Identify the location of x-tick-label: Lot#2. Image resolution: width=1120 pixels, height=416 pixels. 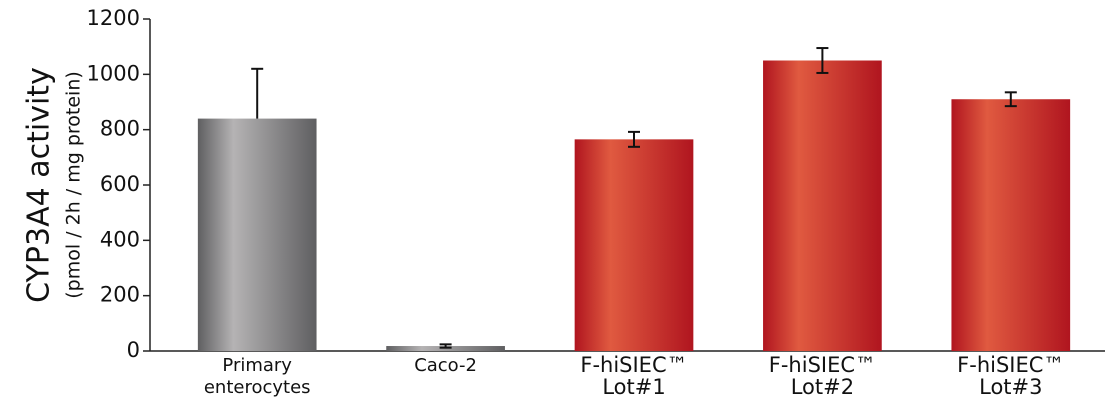
(822, 387).